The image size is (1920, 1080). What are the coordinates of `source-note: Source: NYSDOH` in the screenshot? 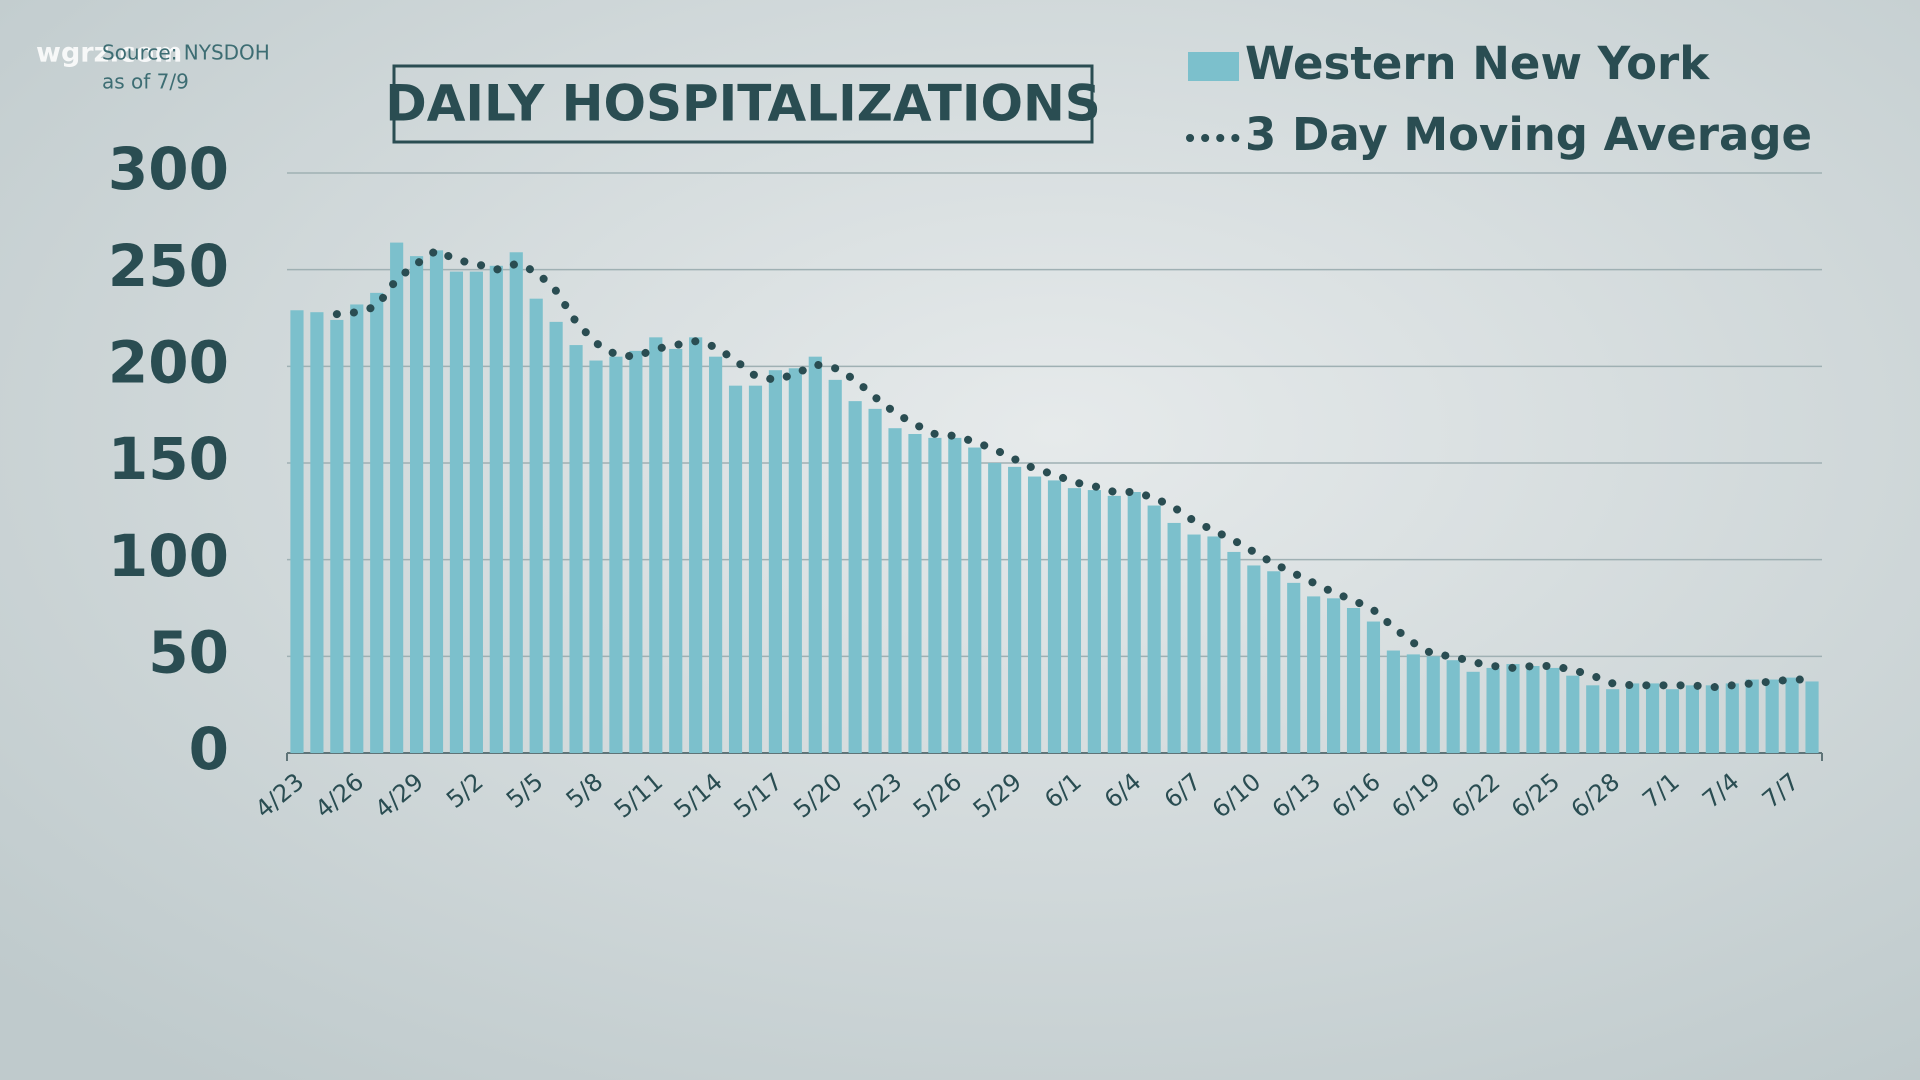 It's located at (186, 53).